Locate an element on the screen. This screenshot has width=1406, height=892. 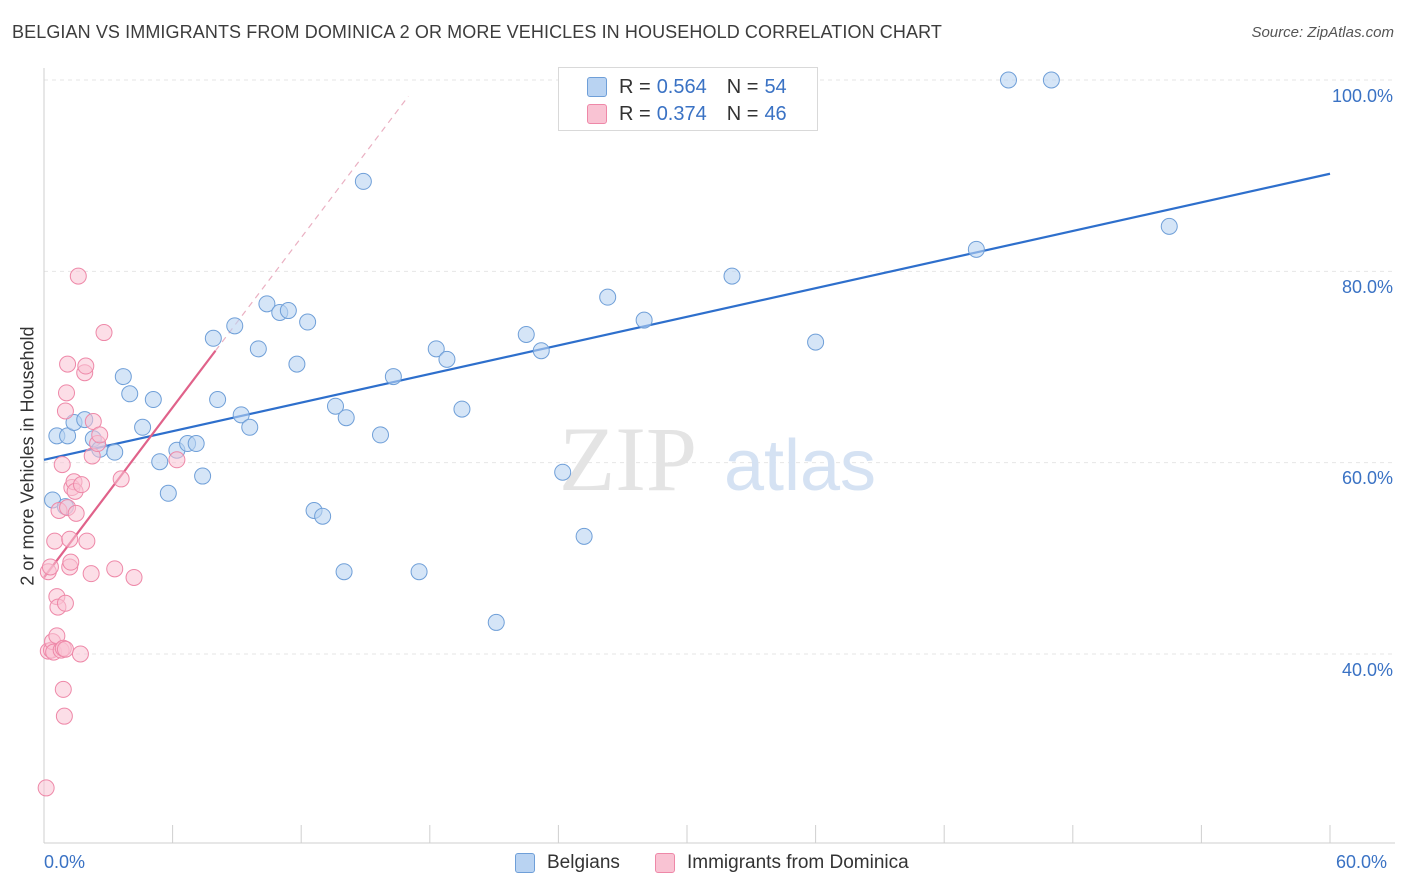
legend-row-dominica: R = 0.374 N = 46 is located at coordinates (687, 114).